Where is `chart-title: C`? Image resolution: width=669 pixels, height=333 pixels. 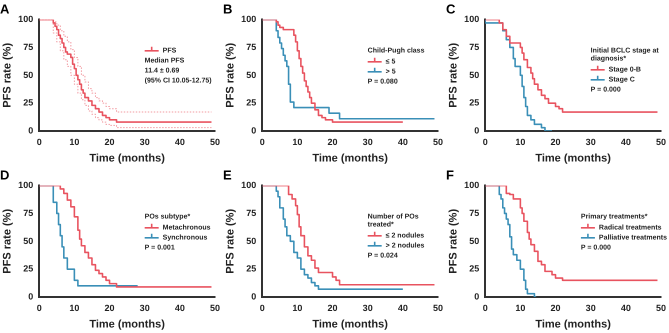 chart-title: C is located at coordinates (451, 8).